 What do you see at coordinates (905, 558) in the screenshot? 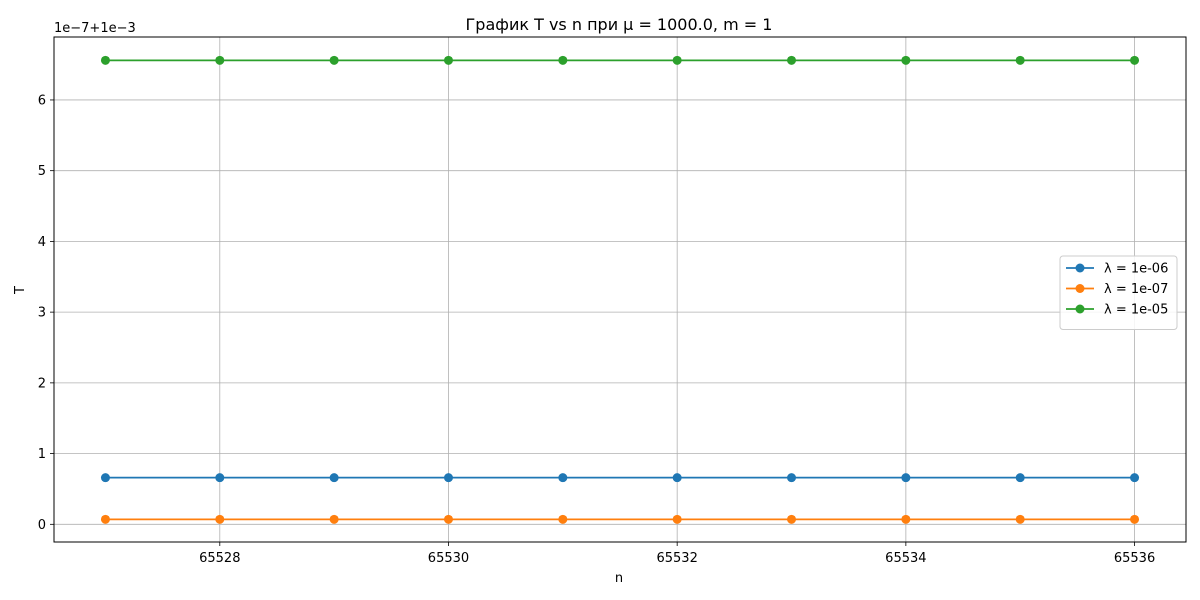
I see `x-tick-label: 65534` at bounding box center [905, 558].